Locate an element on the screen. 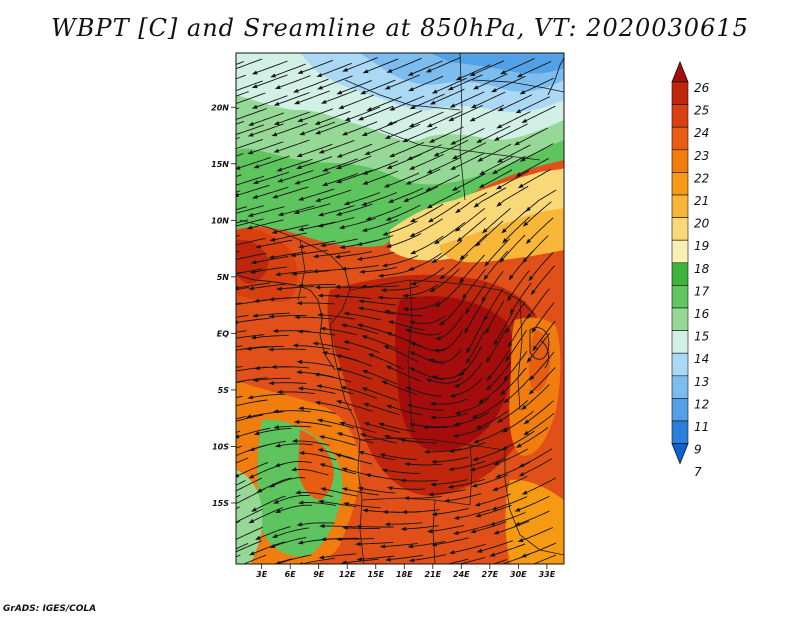 Image resolution: width=800 pixels, height=618 pixels. lon-tick-label: 27E is located at coordinates (490, 574).